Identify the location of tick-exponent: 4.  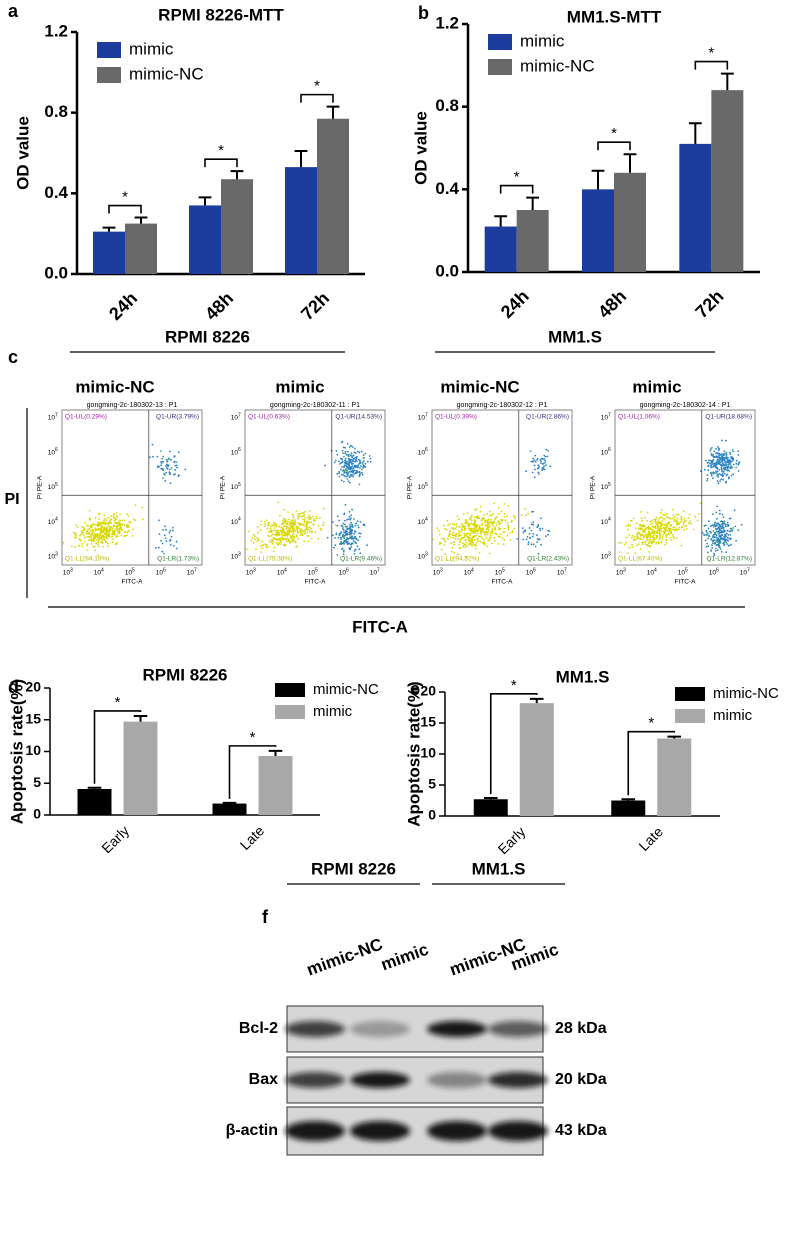
(472, 570).